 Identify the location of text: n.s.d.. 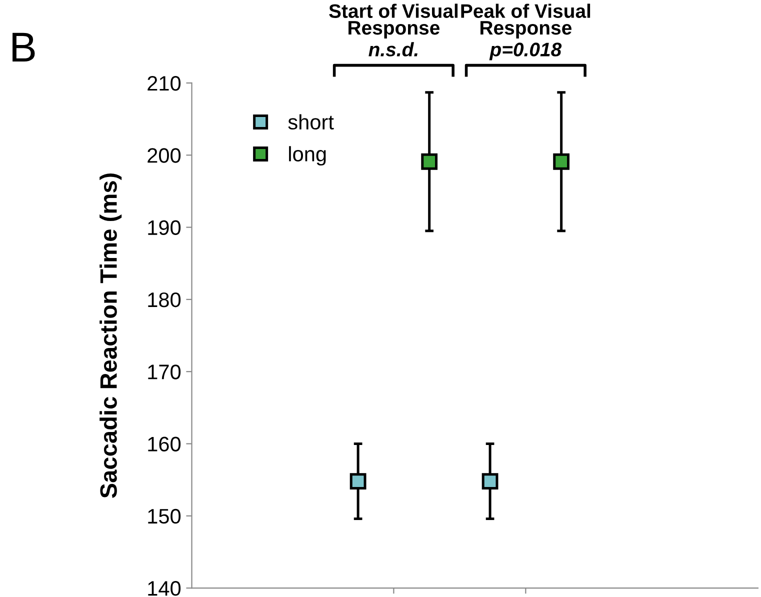
(393, 49).